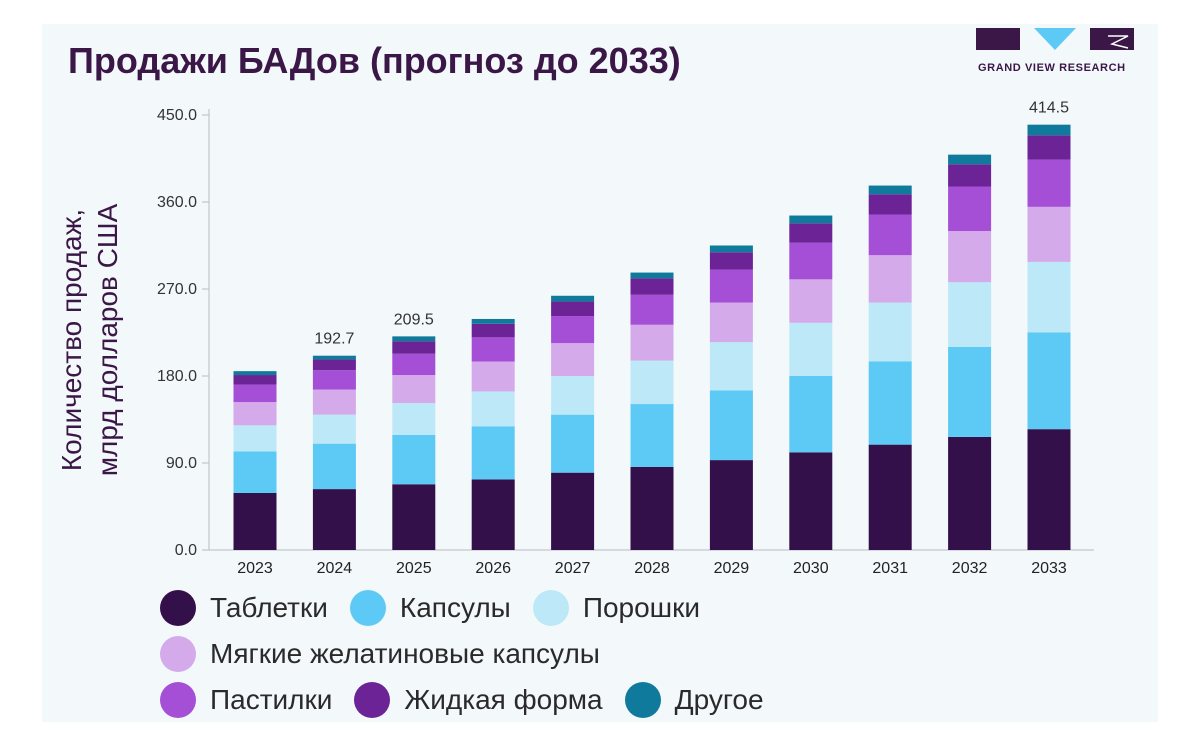 This screenshot has height=748, width=1200. I want to click on legend-label: Жидкая форма, so click(503, 699).